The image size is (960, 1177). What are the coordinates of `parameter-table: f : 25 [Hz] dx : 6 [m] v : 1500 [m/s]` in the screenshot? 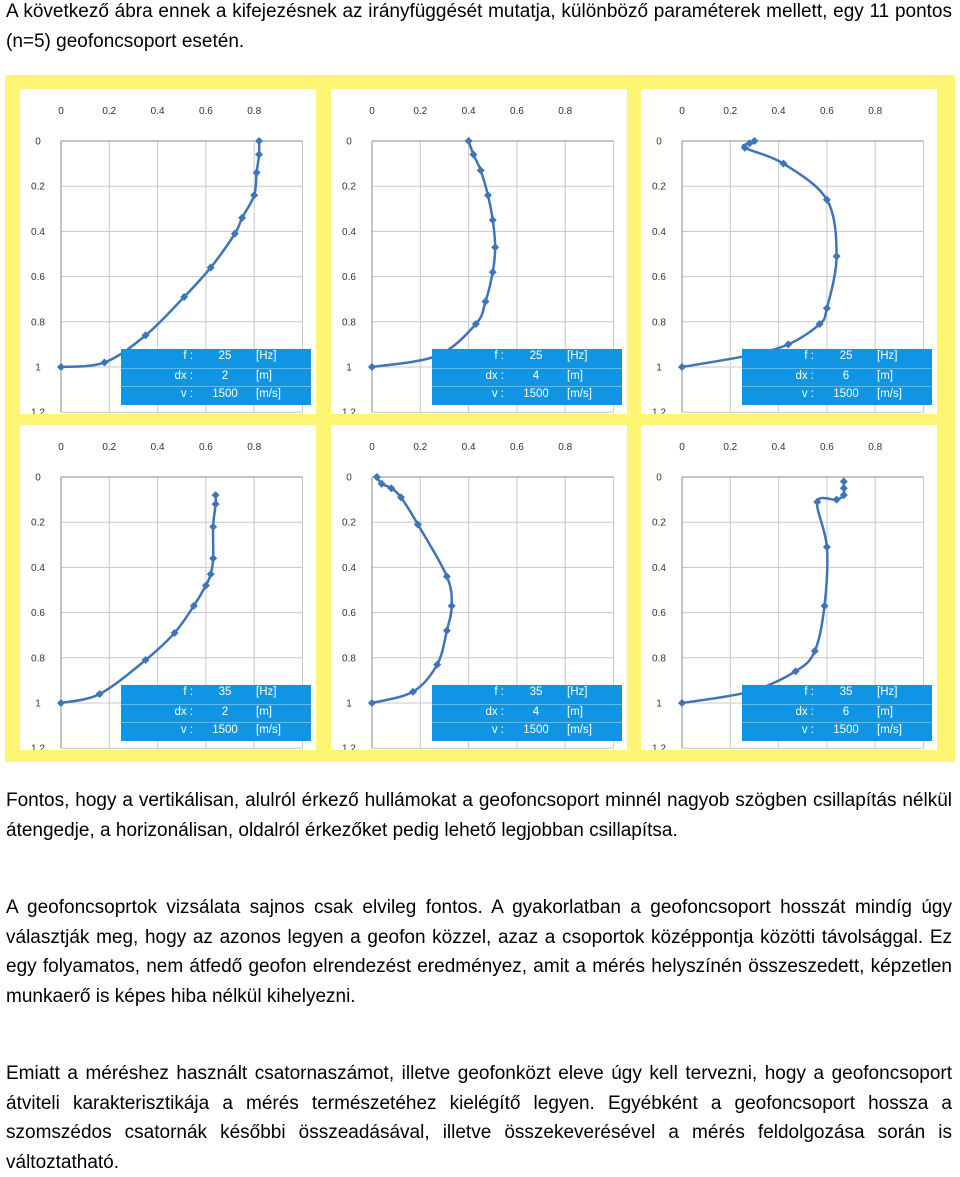 It's located at (837, 377).